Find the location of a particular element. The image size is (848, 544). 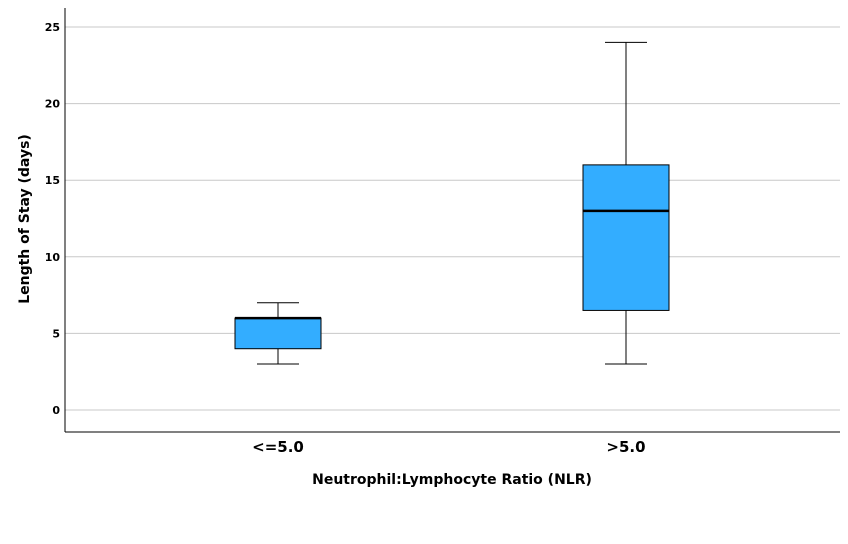

y-tick-label: 10 is located at coordinates (53, 257).